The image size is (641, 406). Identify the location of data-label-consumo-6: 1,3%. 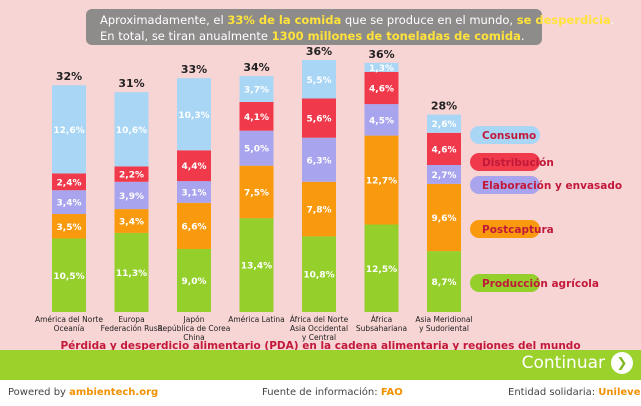
(381, 69).